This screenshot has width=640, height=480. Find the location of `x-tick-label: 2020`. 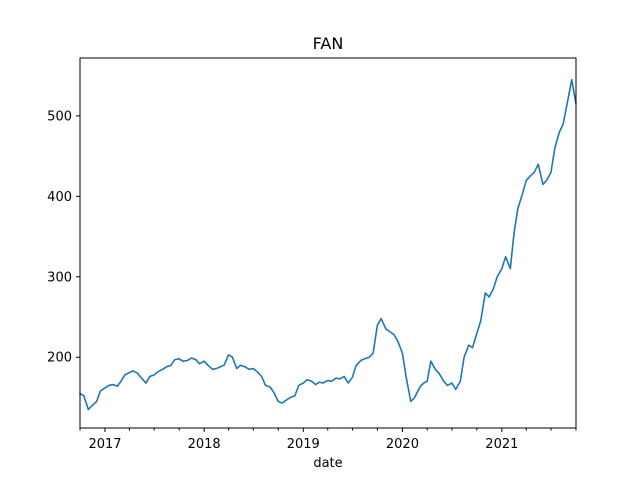

x-tick-label: 2020 is located at coordinates (402, 444).